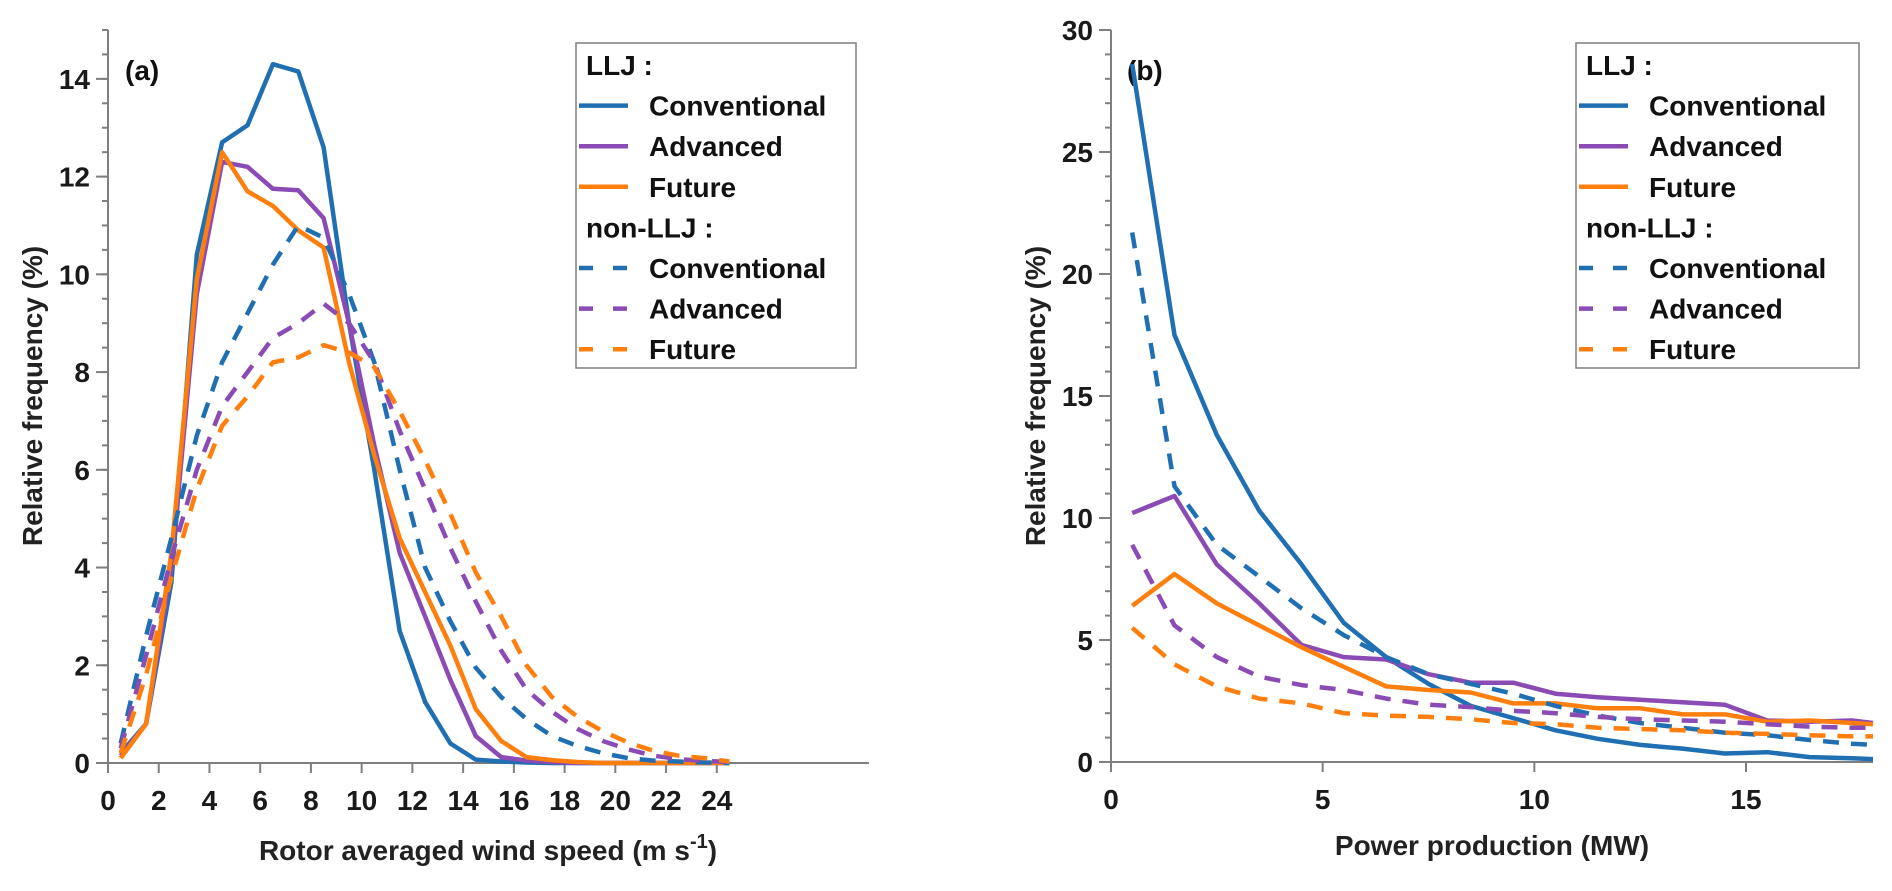 Image resolution: width=1892 pixels, height=891 pixels. I want to click on y-tick-label: 12, so click(74, 177).